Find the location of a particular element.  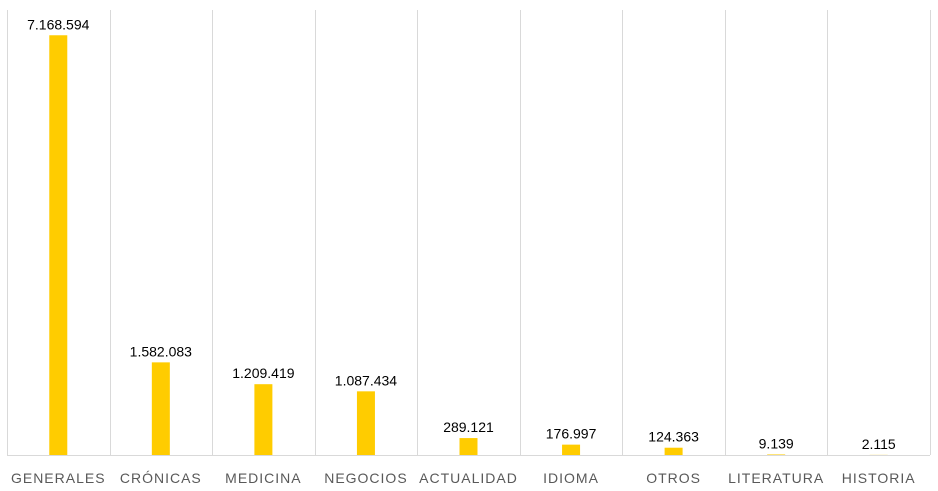

bar-literatura is located at coordinates (776, 454).